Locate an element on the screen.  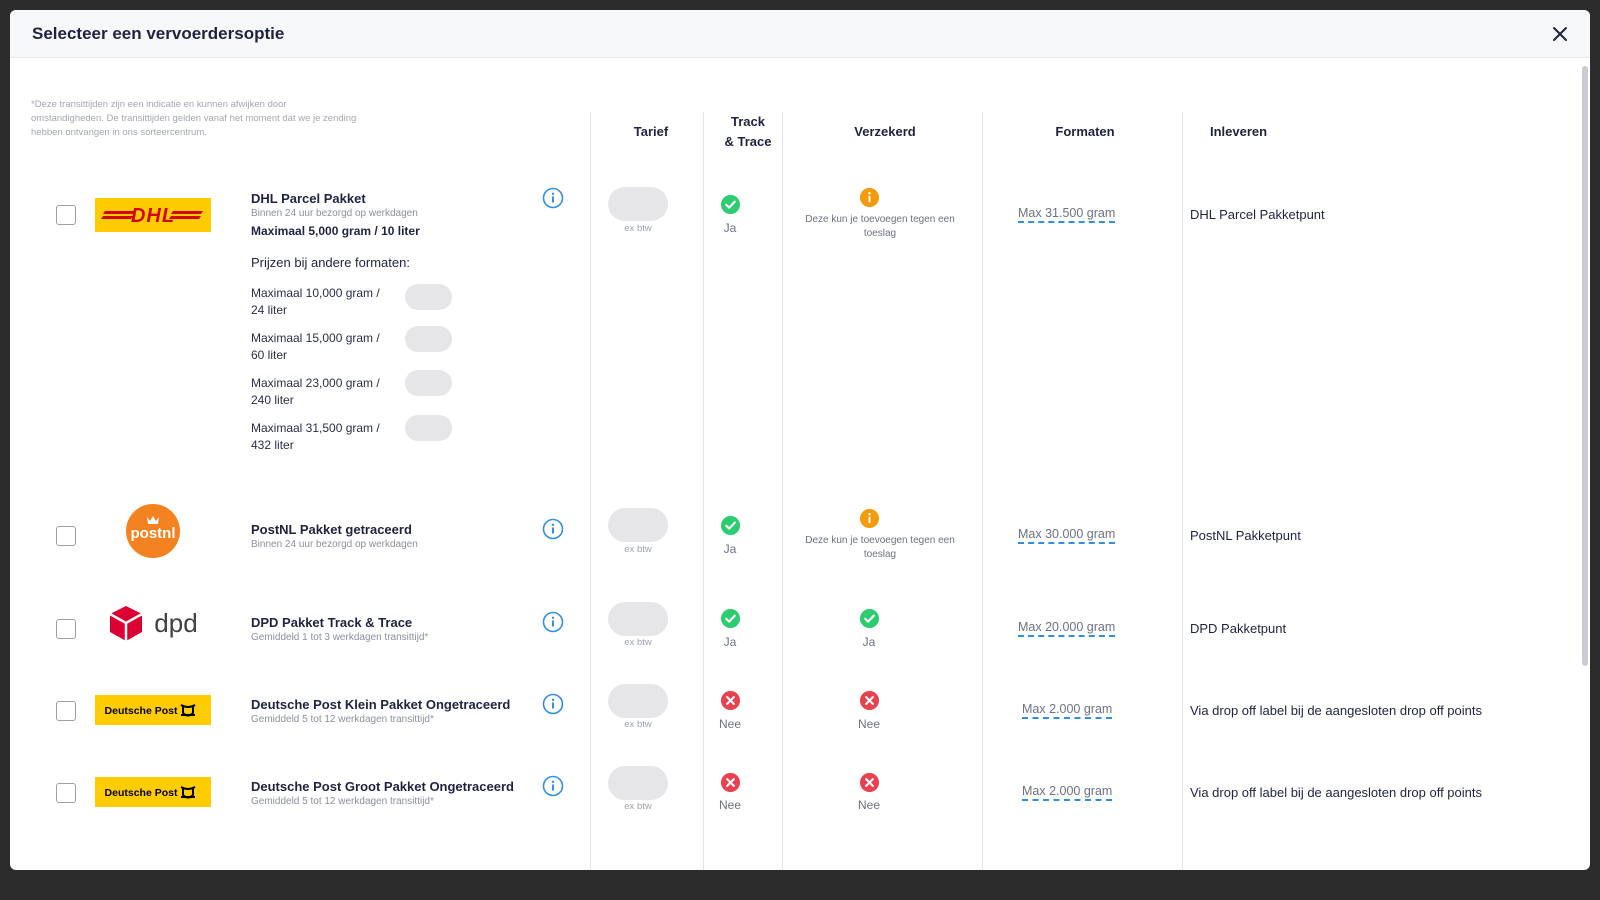
dhl-logo: DHL is located at coordinates (153, 215).